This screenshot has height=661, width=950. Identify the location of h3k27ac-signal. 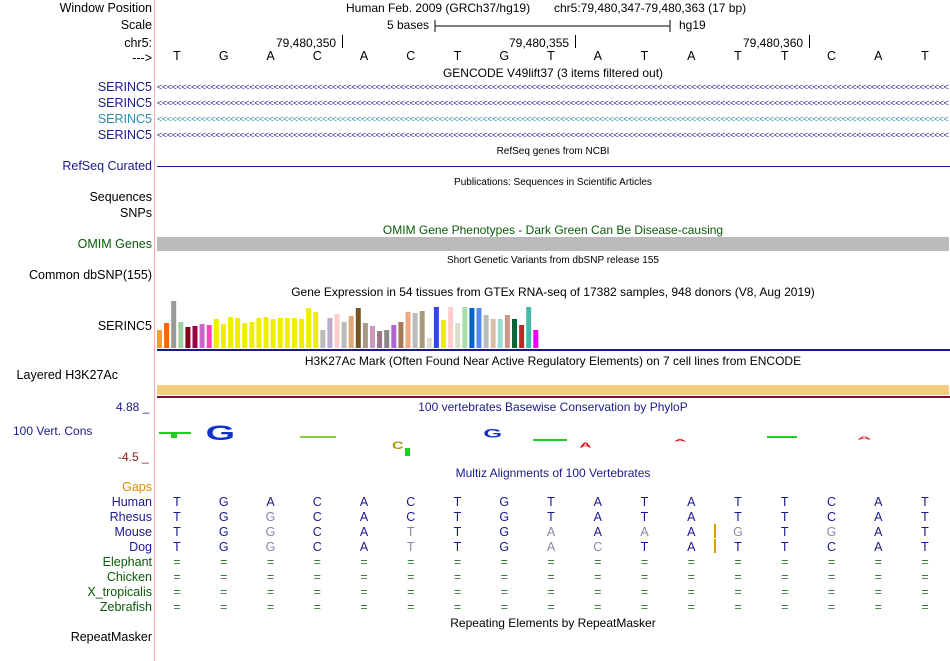
(553, 390).